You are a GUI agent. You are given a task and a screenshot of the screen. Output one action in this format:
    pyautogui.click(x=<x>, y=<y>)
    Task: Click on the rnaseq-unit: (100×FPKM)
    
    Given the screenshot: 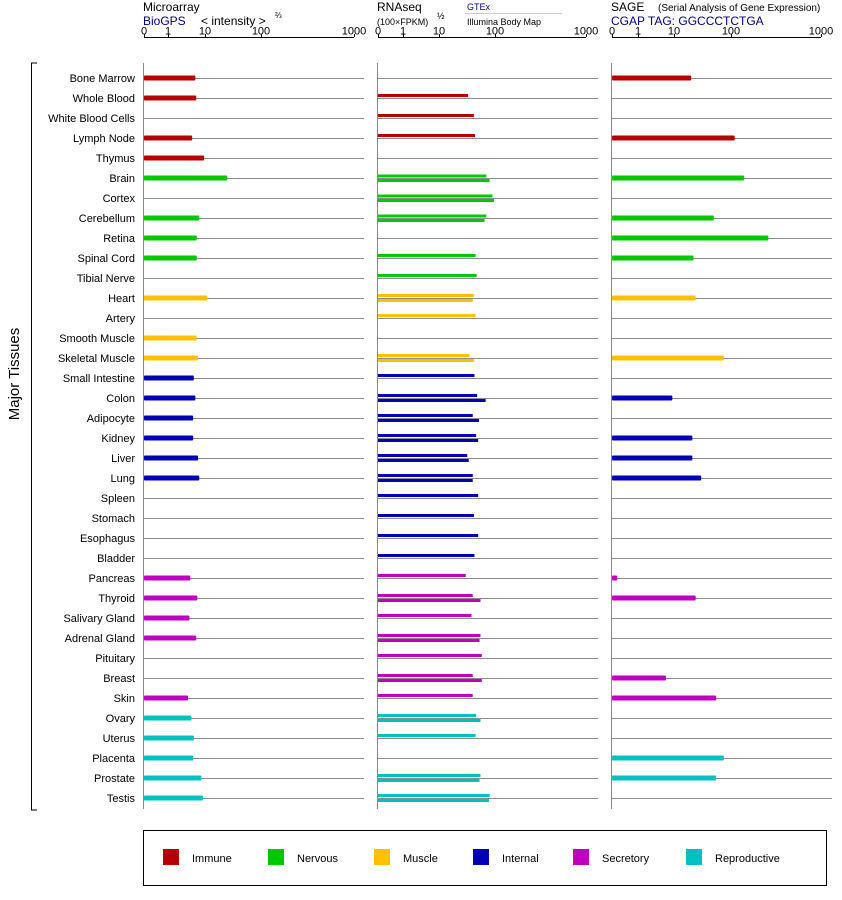 What is the action you would take?
    pyautogui.click(x=402, y=22)
    